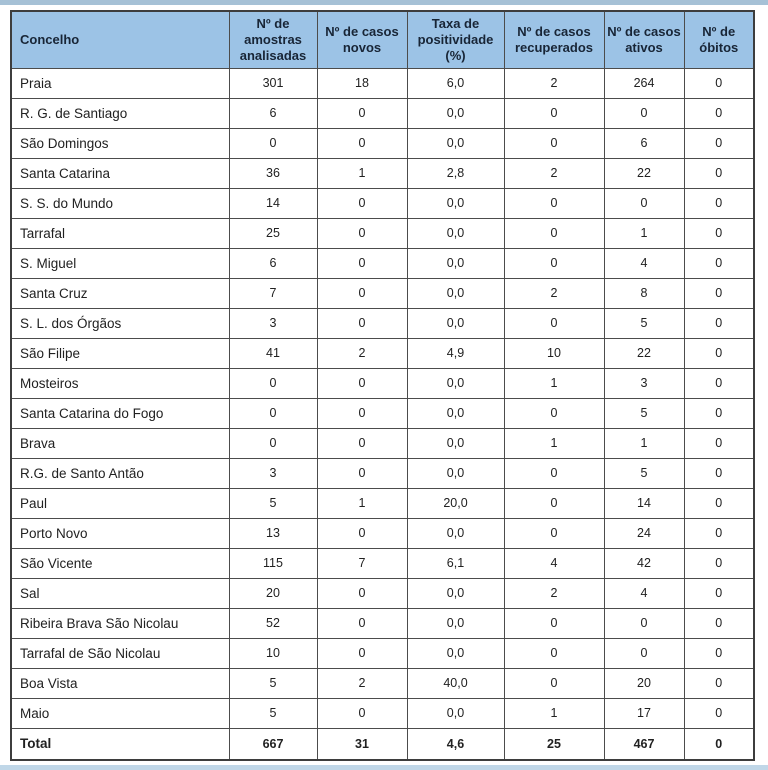 Image resolution: width=768 pixels, height=770 pixels. I want to click on total-row: Total 667 31 4,6 25 467 0, so click(382, 744).